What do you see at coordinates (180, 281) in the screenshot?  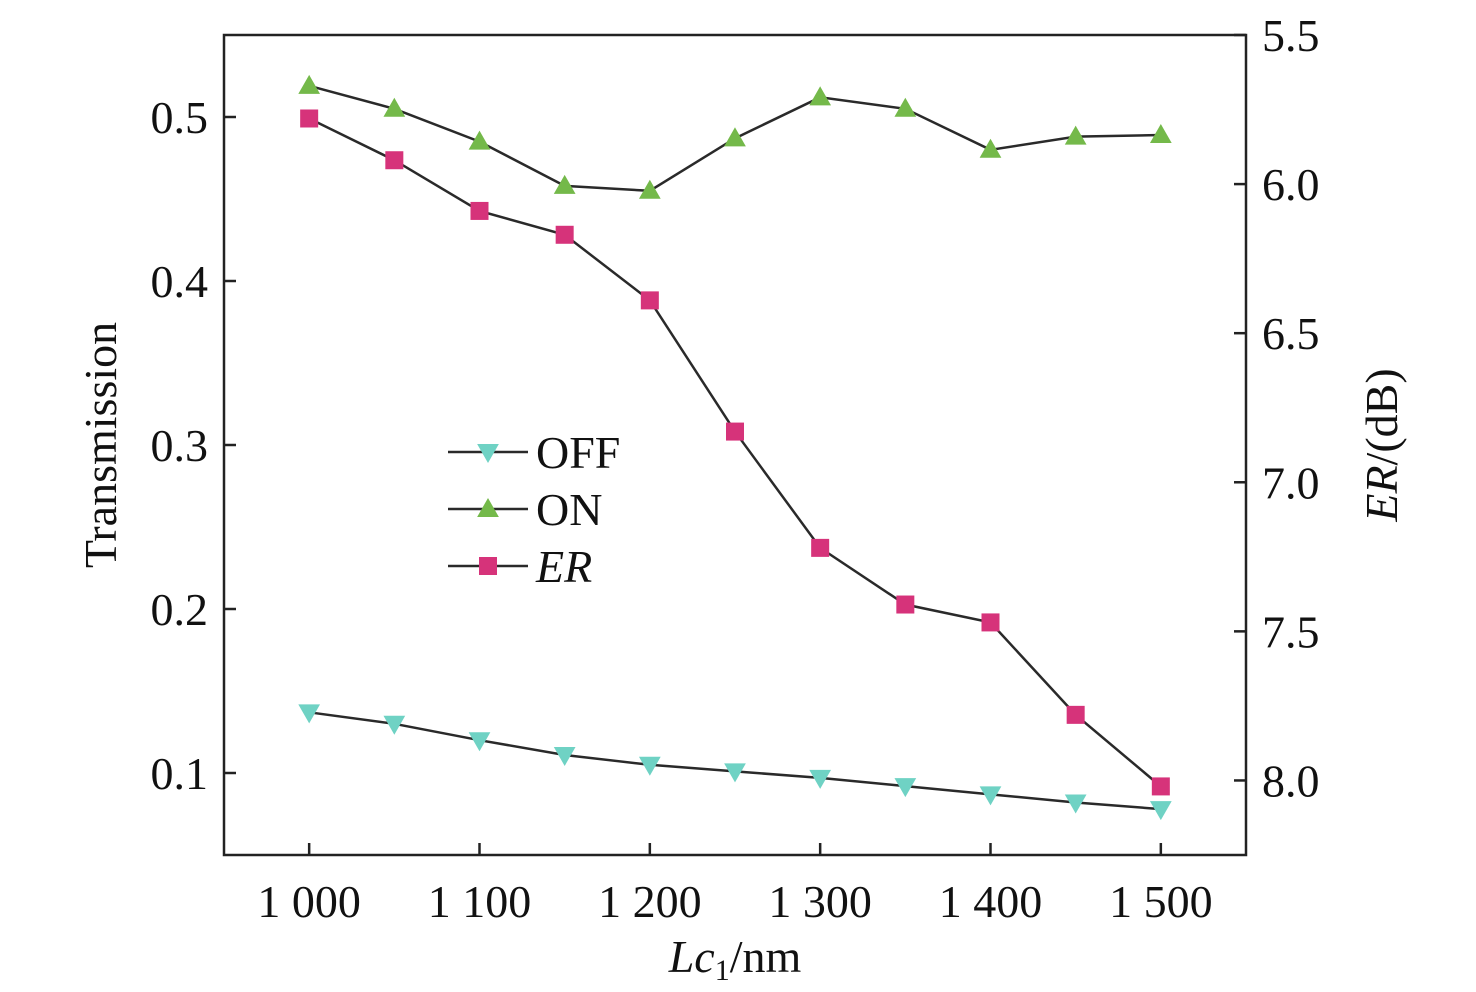 I see `y-left-tick-label: 0.4` at bounding box center [180, 281].